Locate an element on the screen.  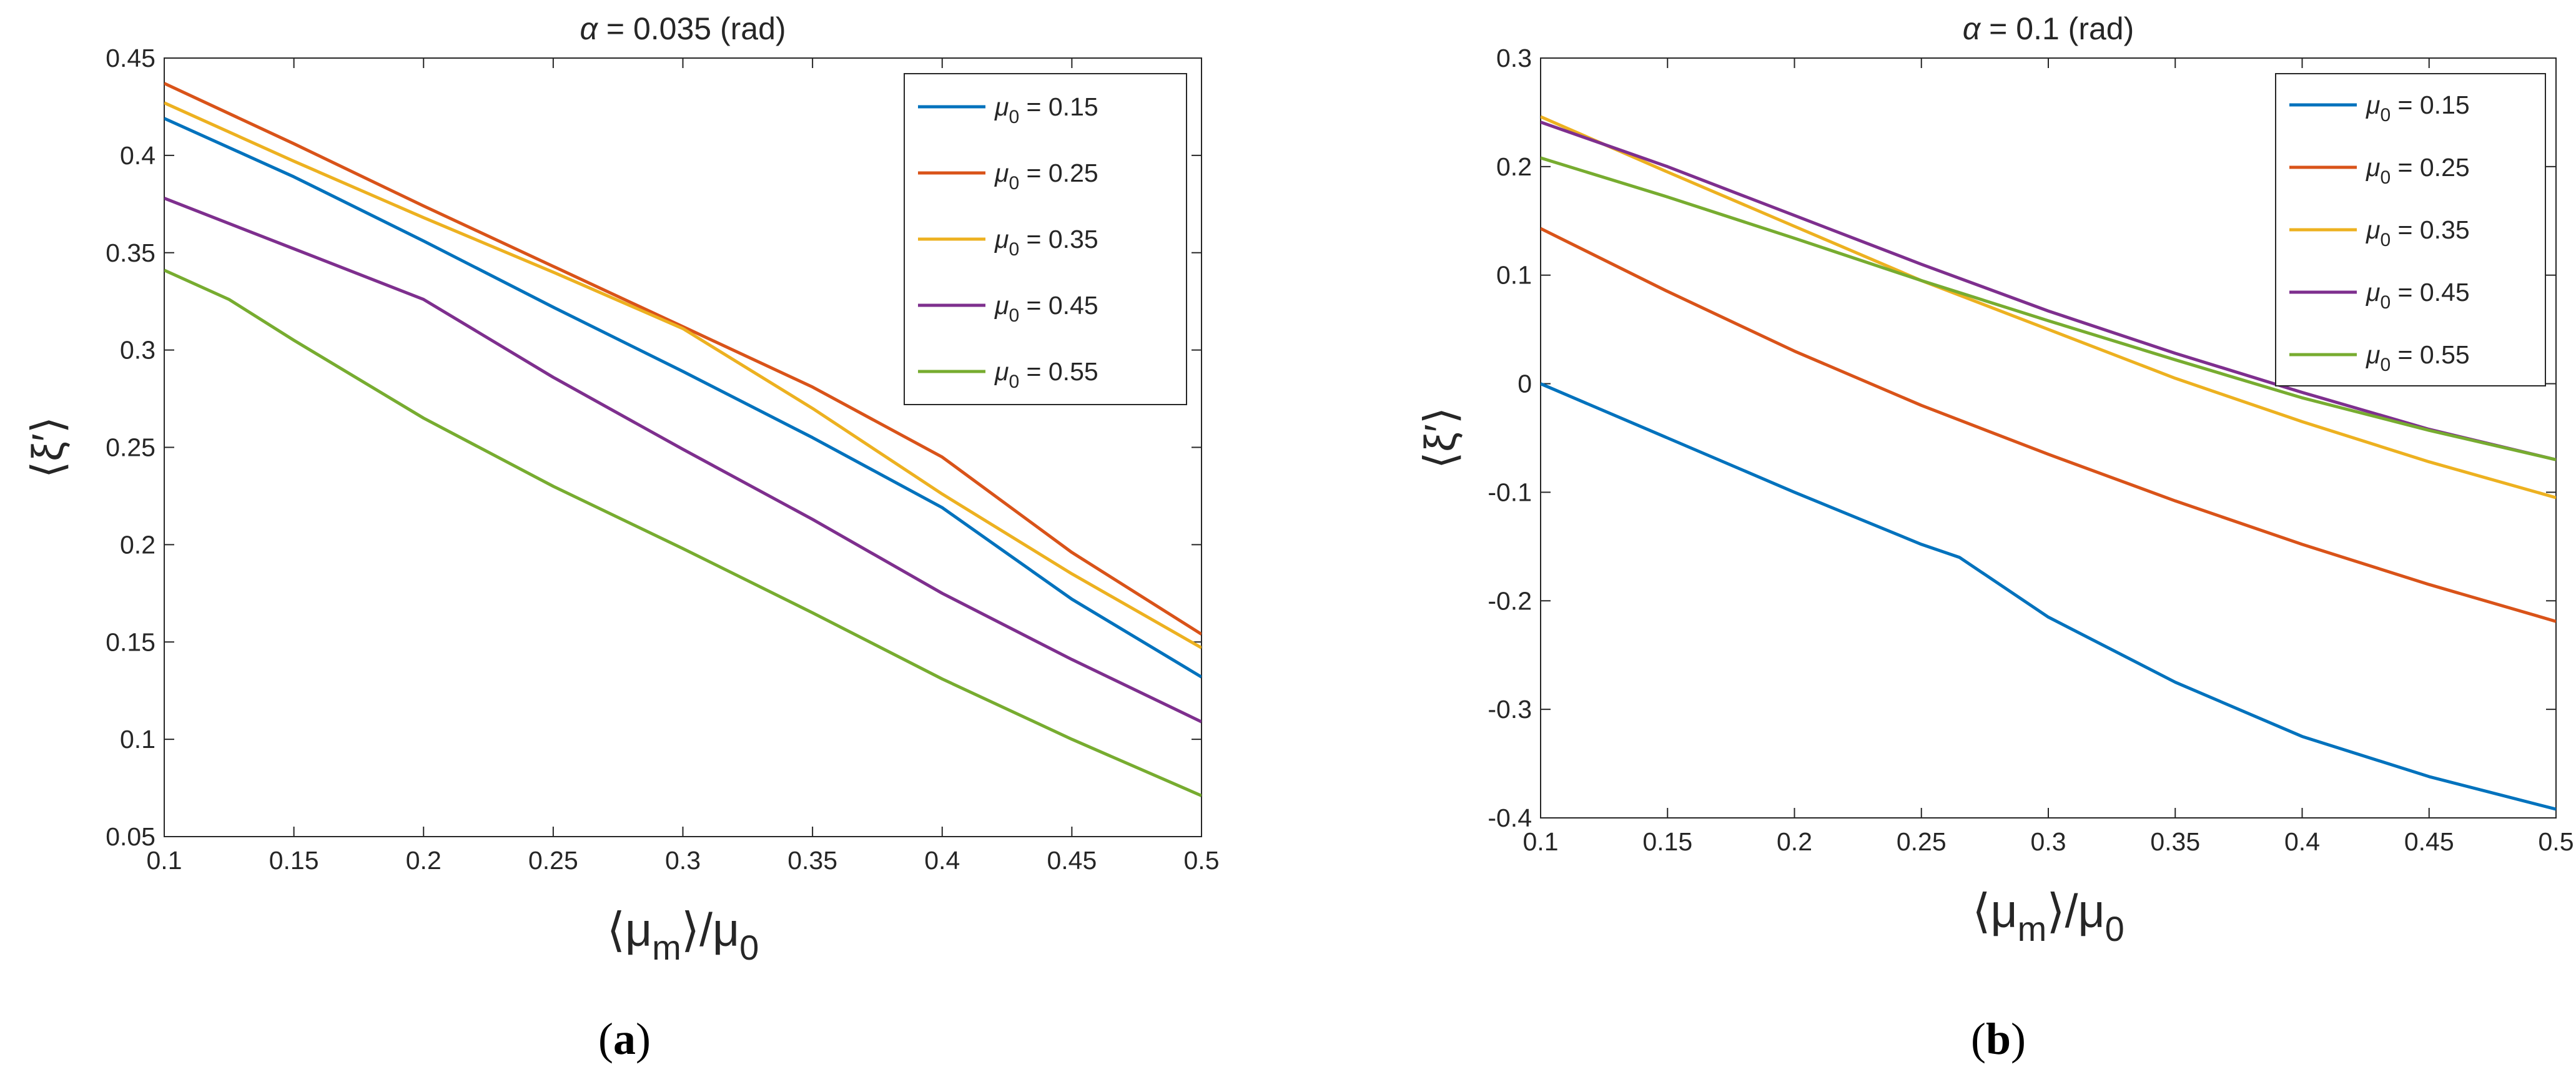
caption-letter: a is located at coordinates (625, 1039).